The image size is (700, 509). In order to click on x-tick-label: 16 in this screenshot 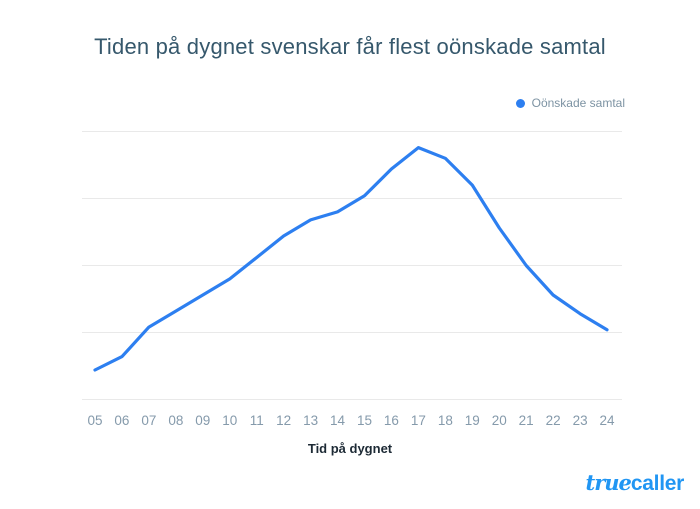, I will do `click(391, 420)`.